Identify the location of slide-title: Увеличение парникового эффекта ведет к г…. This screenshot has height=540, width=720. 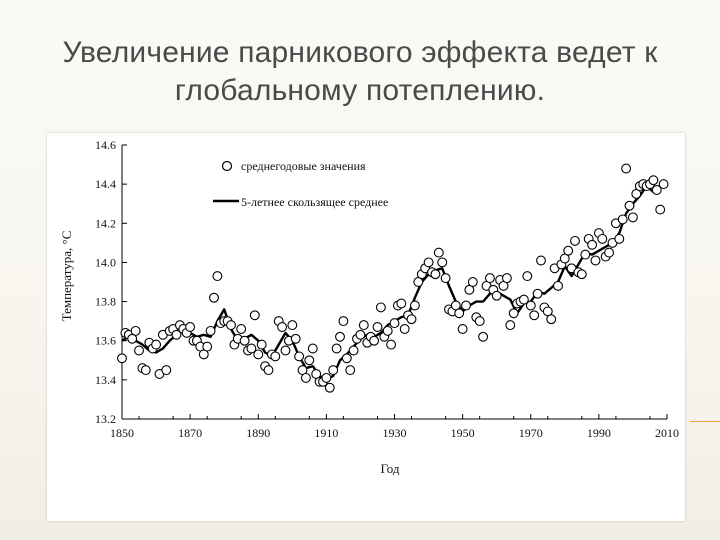
(360, 72).